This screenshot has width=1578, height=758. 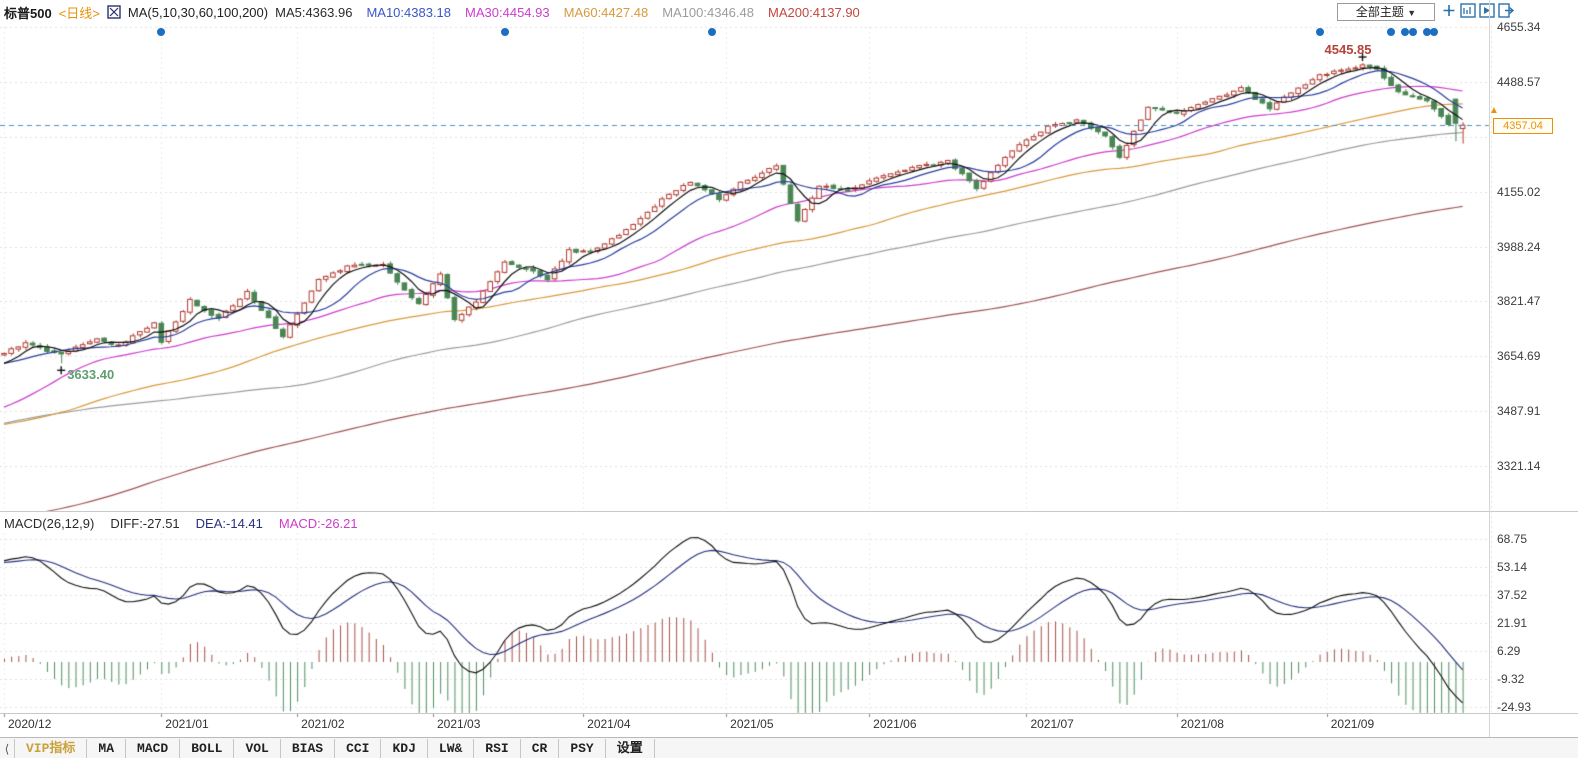 I want to click on indicator-tab-kdj: KDJ, so click(x=404, y=748).